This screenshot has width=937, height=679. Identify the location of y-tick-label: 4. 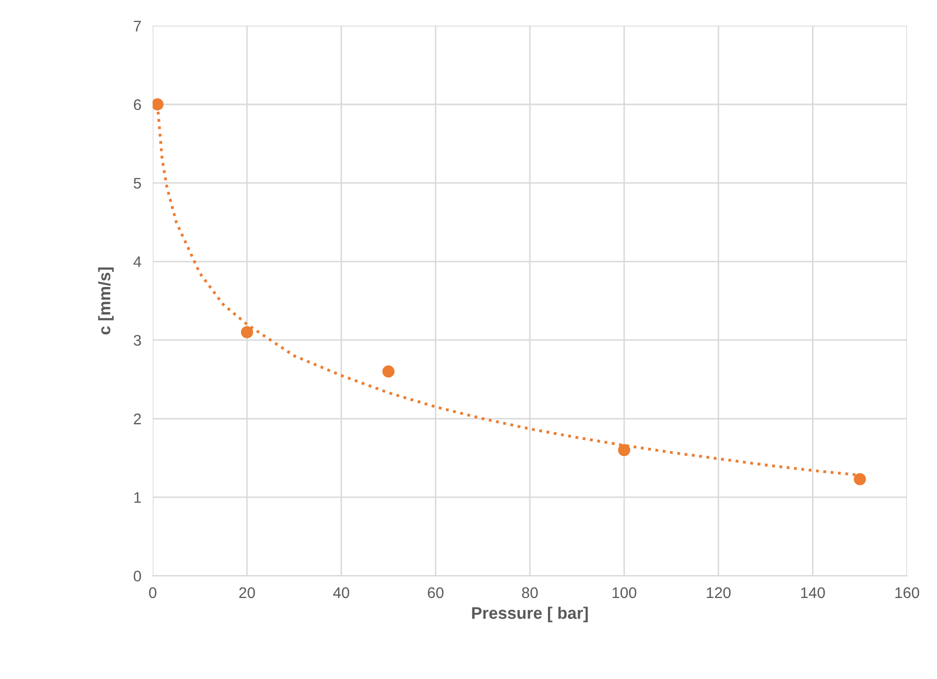
(137, 262).